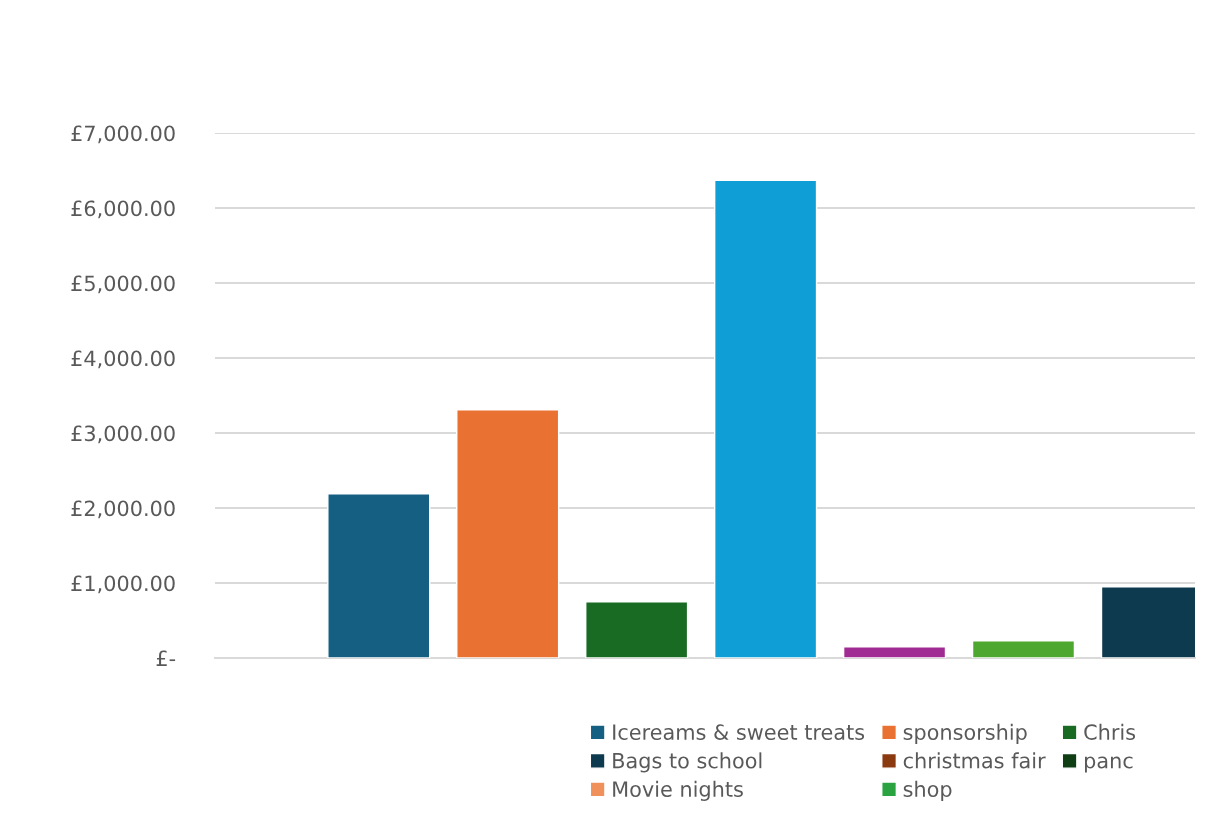  I want to click on legend-label: shop, so click(927, 791).